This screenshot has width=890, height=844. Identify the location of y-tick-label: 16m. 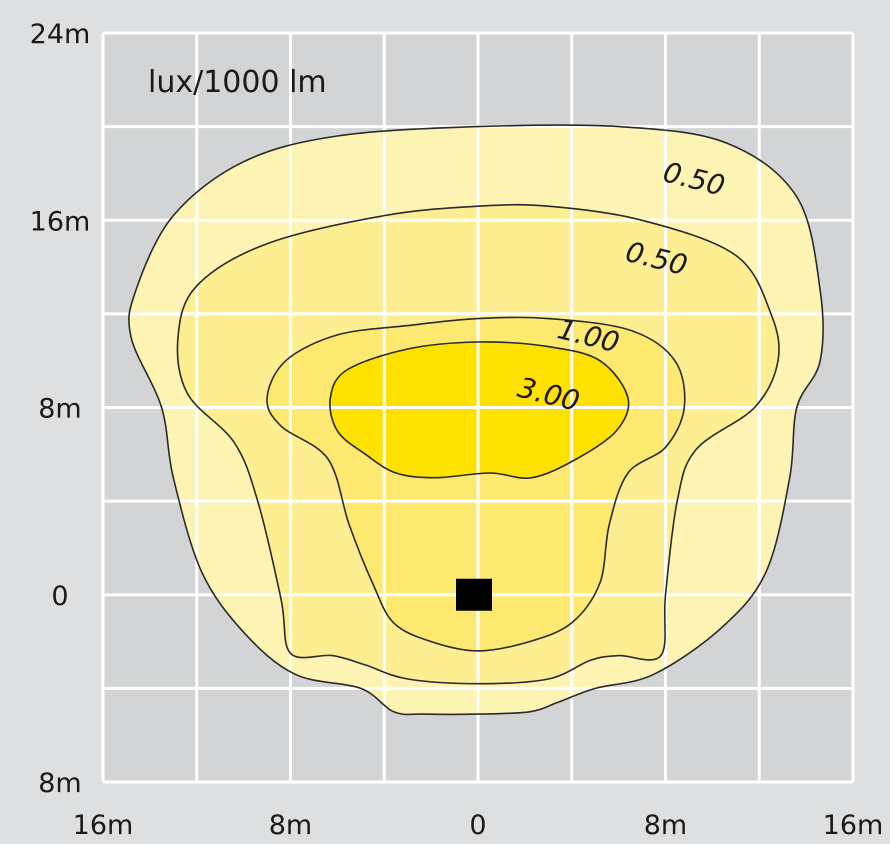
(60, 221).